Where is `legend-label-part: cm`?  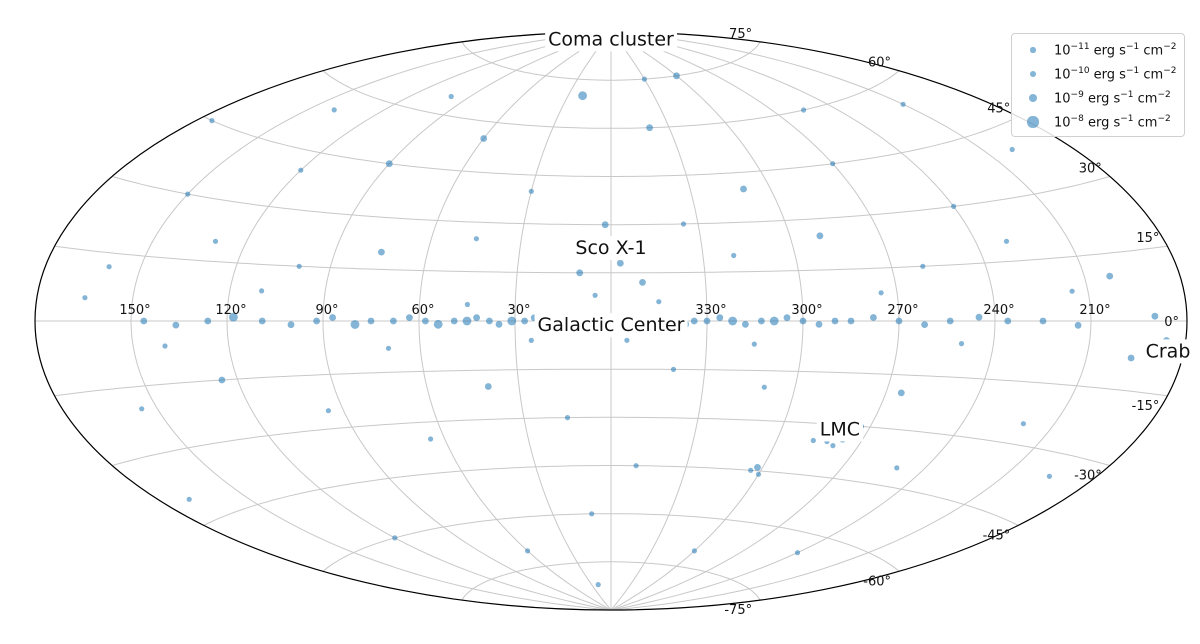
legend-label-part: cm is located at coordinates (1151, 51).